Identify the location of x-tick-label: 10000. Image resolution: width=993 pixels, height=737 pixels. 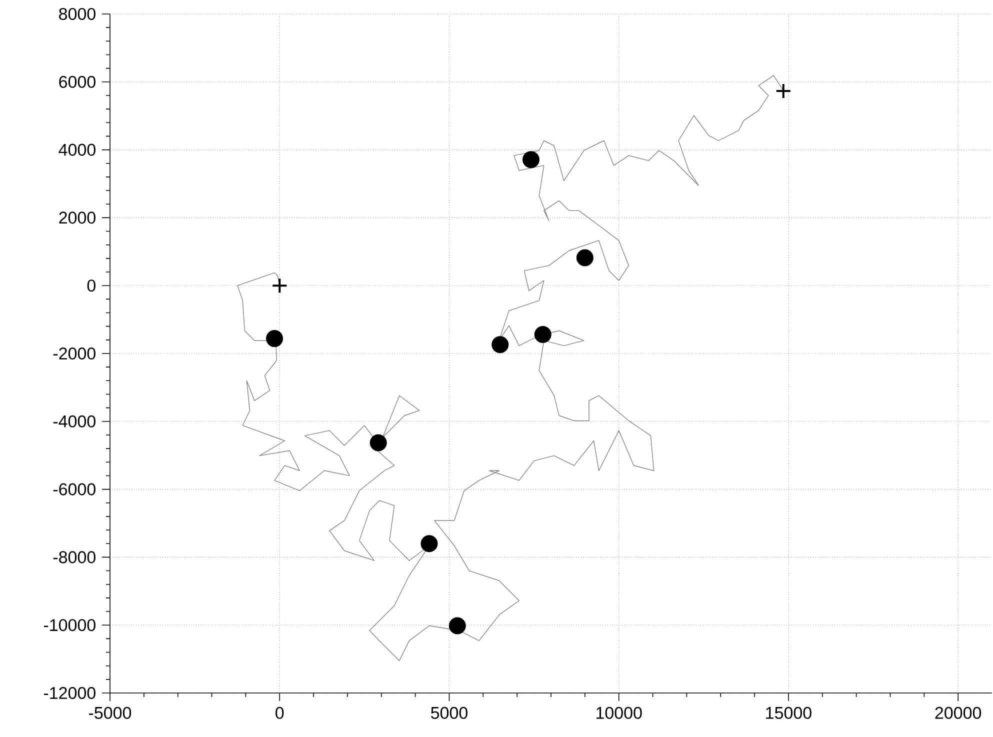
(619, 712).